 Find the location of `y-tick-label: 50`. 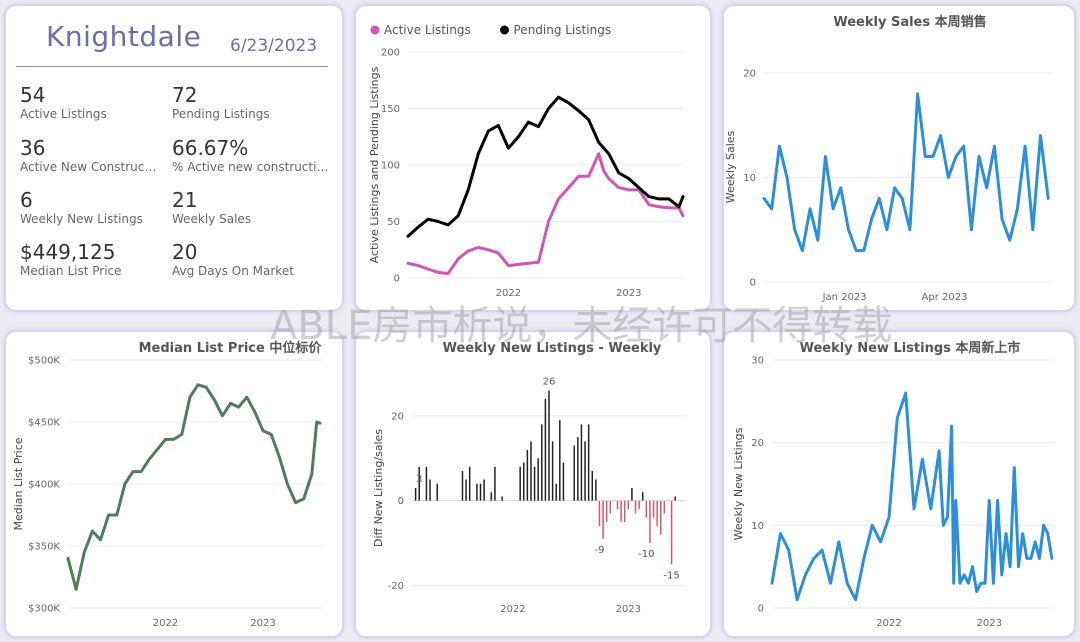

y-tick-label: 50 is located at coordinates (393, 222).